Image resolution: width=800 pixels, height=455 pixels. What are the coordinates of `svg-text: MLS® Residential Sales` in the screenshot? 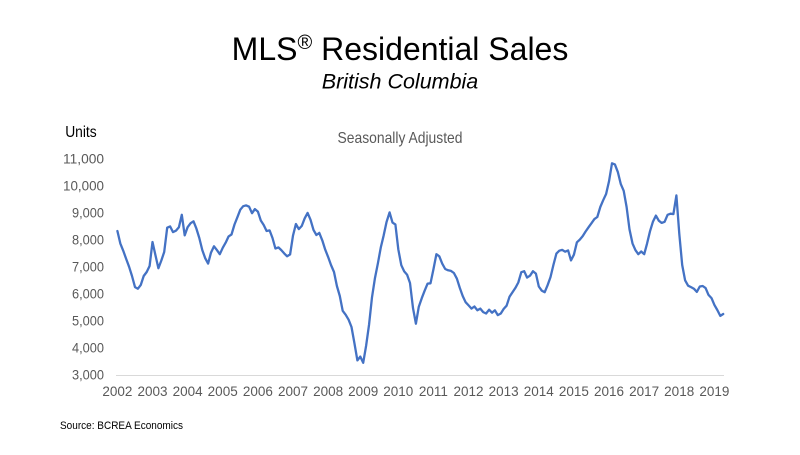 It's located at (400, 49).